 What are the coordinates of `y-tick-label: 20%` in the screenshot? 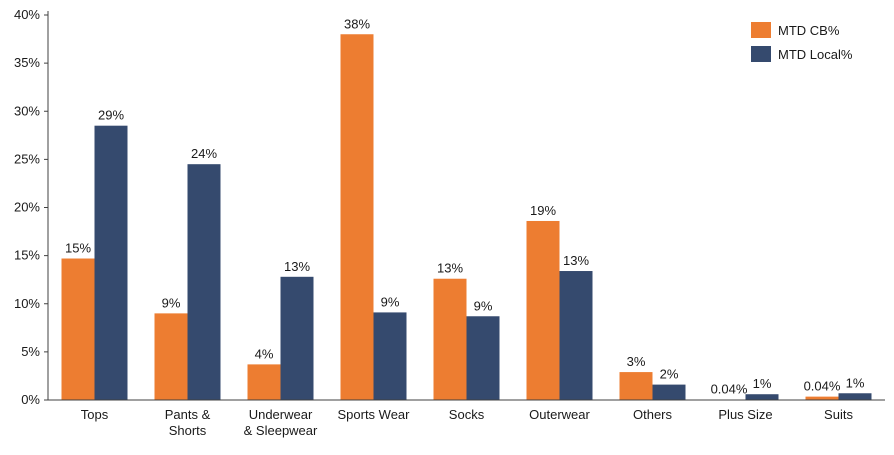 It's located at (27, 207).